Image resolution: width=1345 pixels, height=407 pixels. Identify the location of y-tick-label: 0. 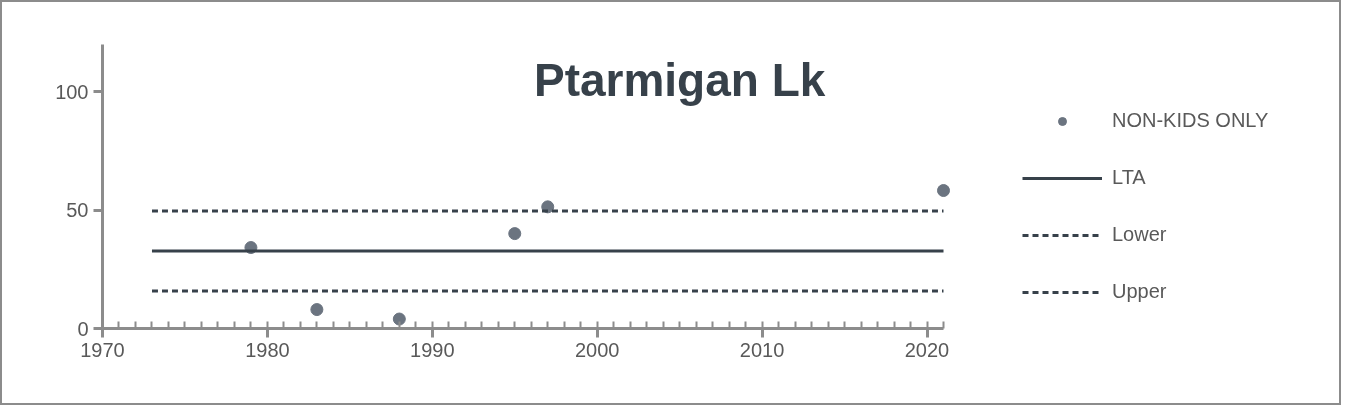
(83, 328).